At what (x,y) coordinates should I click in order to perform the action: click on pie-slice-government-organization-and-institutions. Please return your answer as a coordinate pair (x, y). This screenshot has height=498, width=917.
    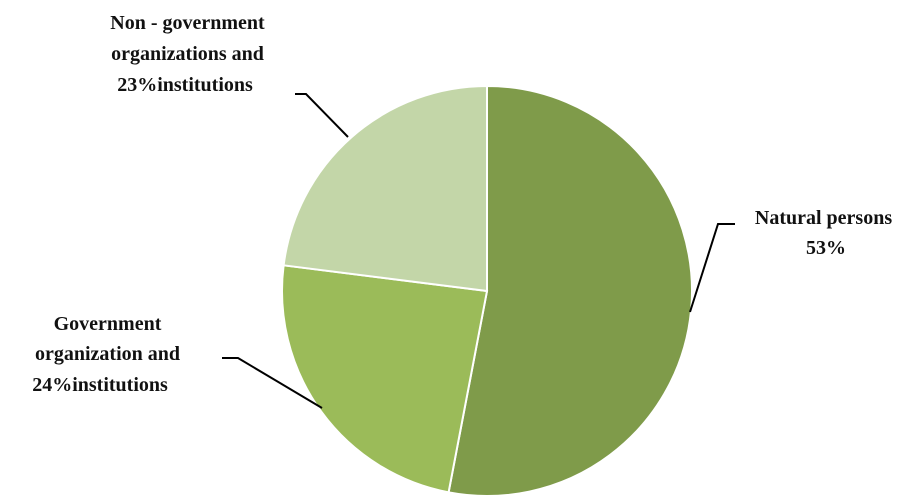
    Looking at the image, I should click on (385, 379).